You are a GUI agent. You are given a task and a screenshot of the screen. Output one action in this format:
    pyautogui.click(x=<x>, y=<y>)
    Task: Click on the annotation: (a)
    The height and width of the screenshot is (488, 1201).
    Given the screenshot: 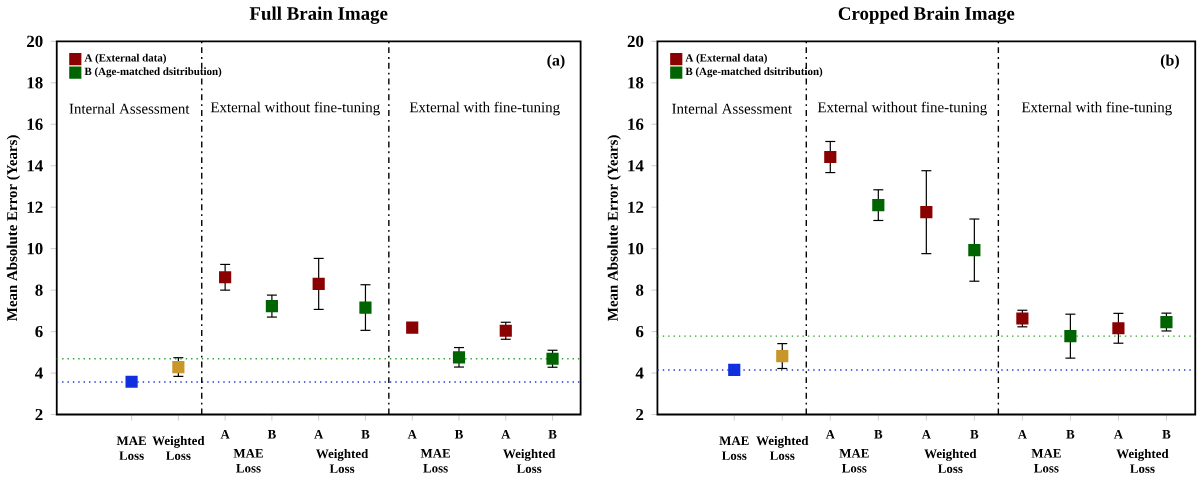 What is the action you would take?
    pyautogui.click(x=556, y=61)
    